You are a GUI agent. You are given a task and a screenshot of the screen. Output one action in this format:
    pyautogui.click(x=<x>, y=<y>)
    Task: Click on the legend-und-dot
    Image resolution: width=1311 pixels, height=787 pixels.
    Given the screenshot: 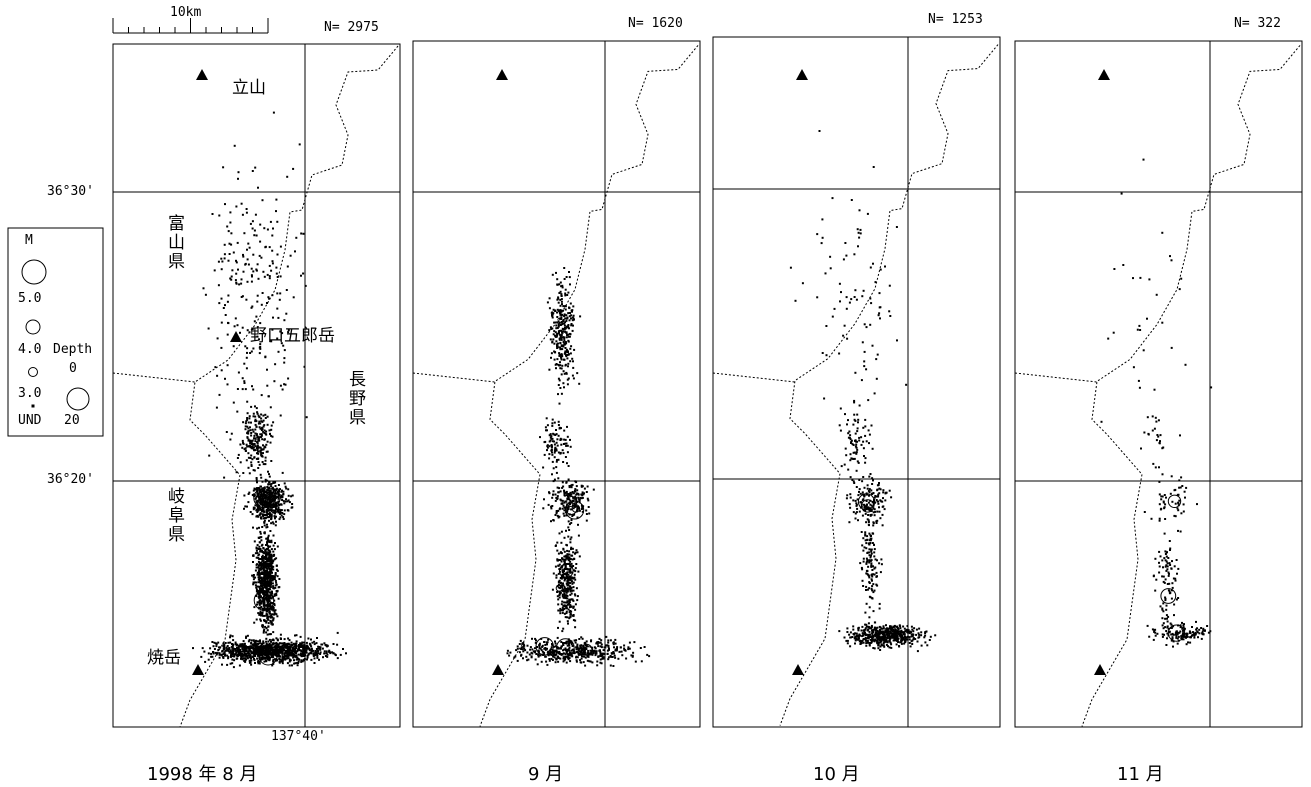 What is the action you would take?
    pyautogui.click(x=33, y=406)
    